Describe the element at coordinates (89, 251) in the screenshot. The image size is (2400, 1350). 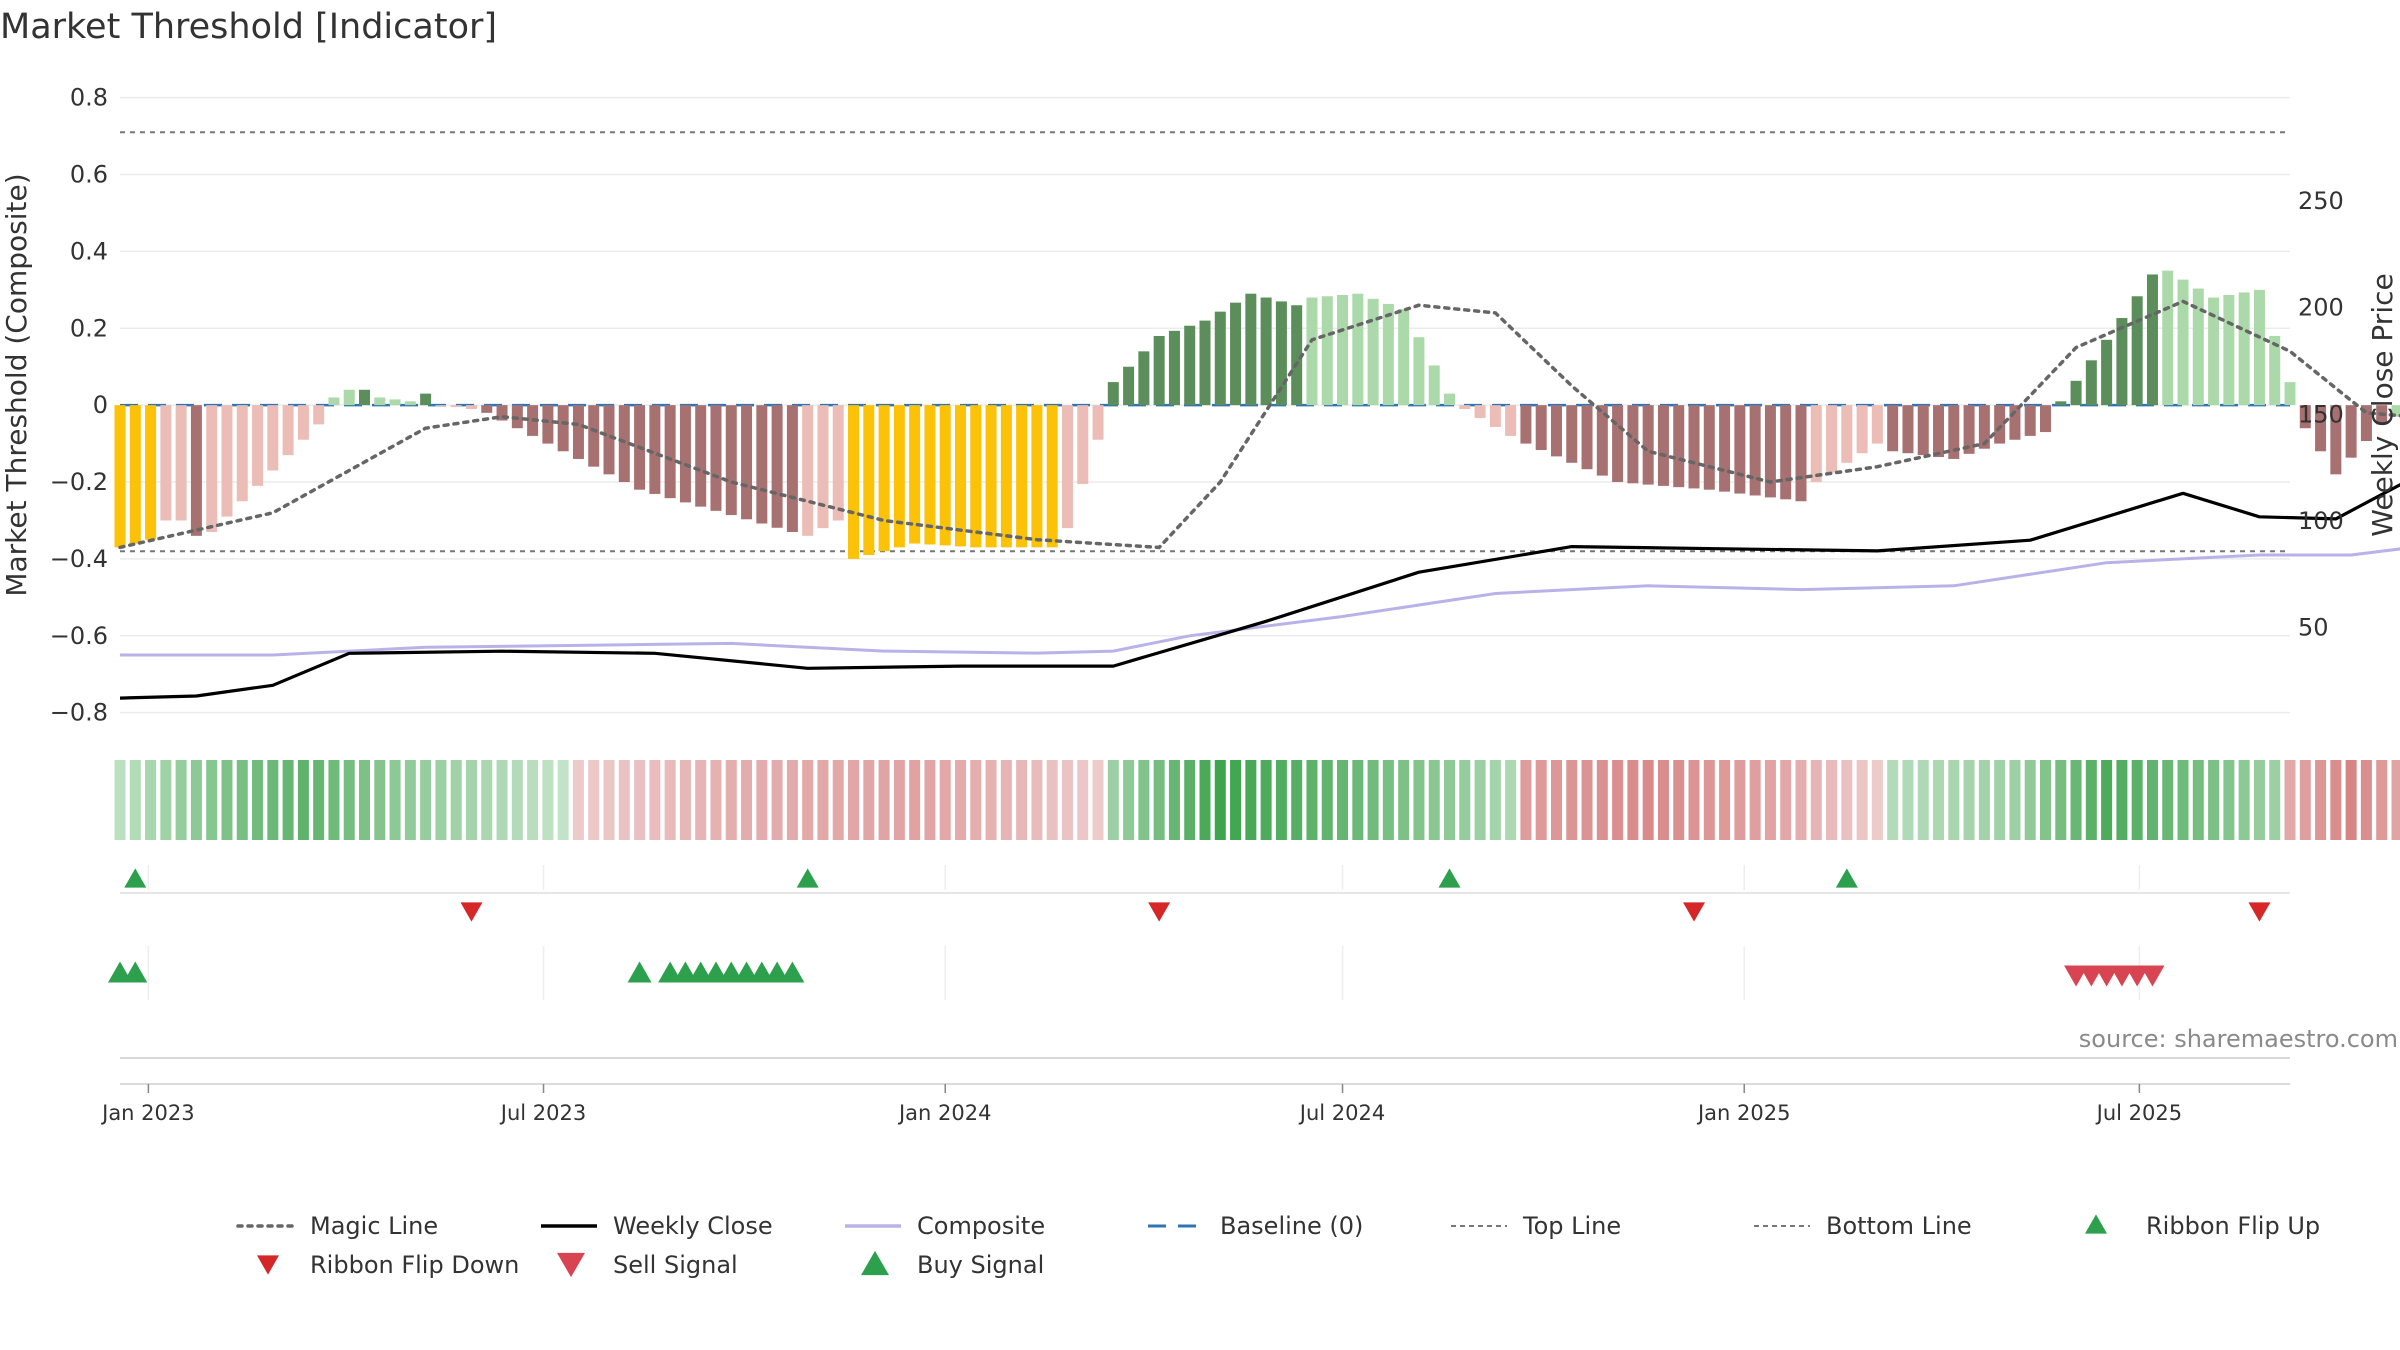
I see `left-tick-label: 0.4` at that location.